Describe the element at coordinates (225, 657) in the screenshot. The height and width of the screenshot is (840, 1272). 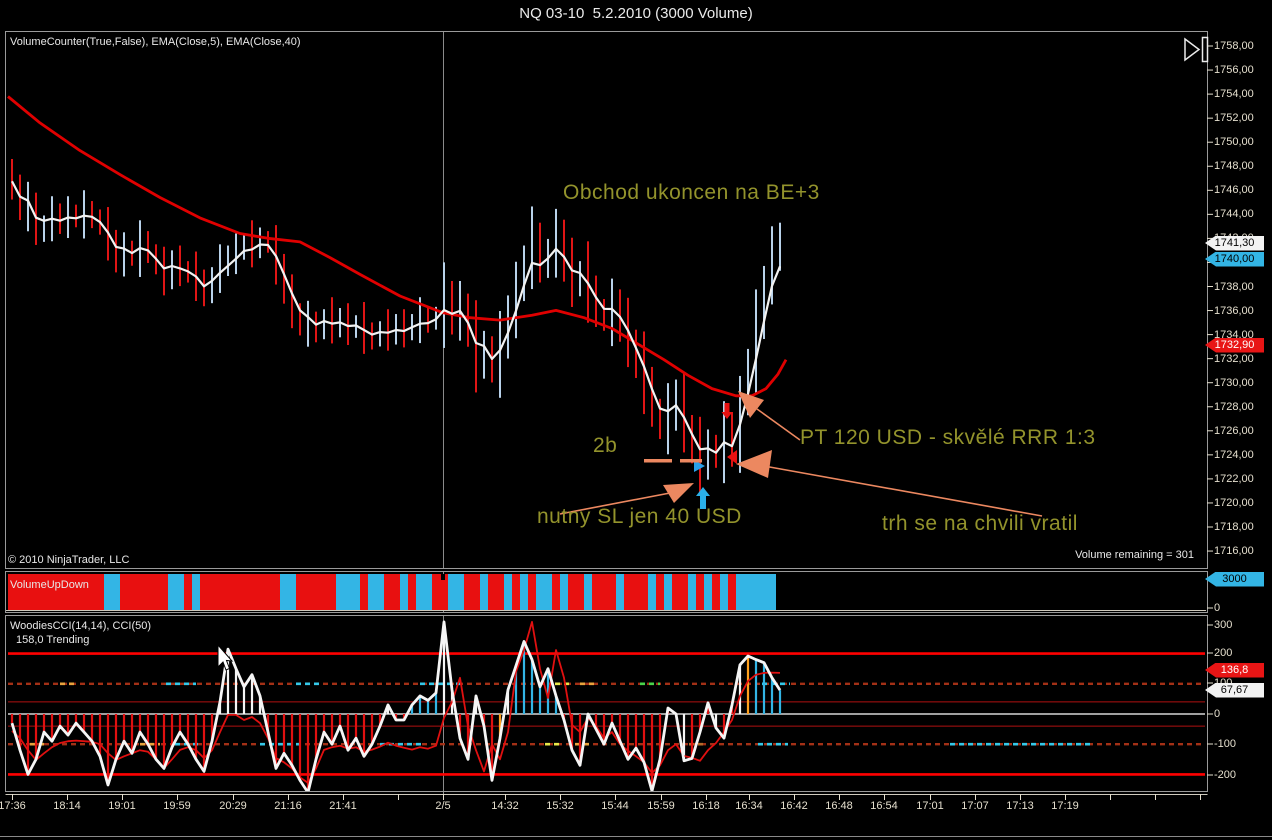
I see `mouse-cursor` at that location.